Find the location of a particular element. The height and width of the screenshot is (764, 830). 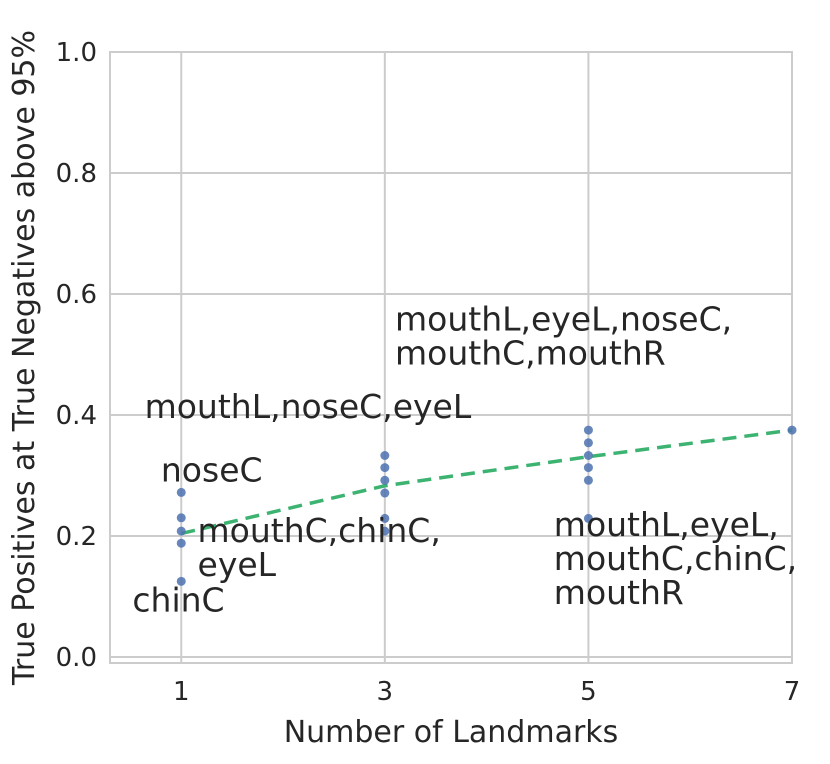

annotation-line: mouthL,eyeL, is located at coordinates (666, 524).